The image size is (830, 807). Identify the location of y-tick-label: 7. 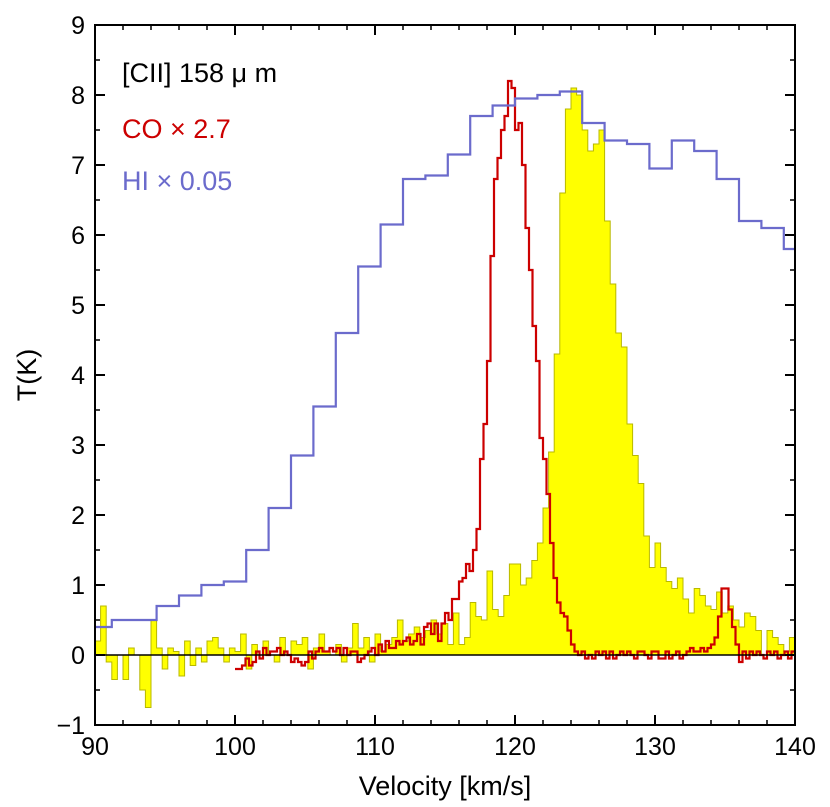
(78, 166).